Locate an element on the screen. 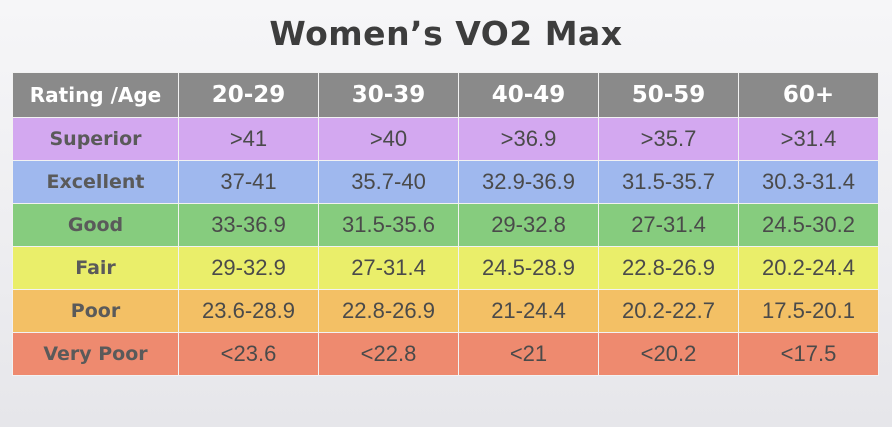 The height and width of the screenshot is (427, 892). table-cell: 20.2-22.7 is located at coordinates (668, 311).